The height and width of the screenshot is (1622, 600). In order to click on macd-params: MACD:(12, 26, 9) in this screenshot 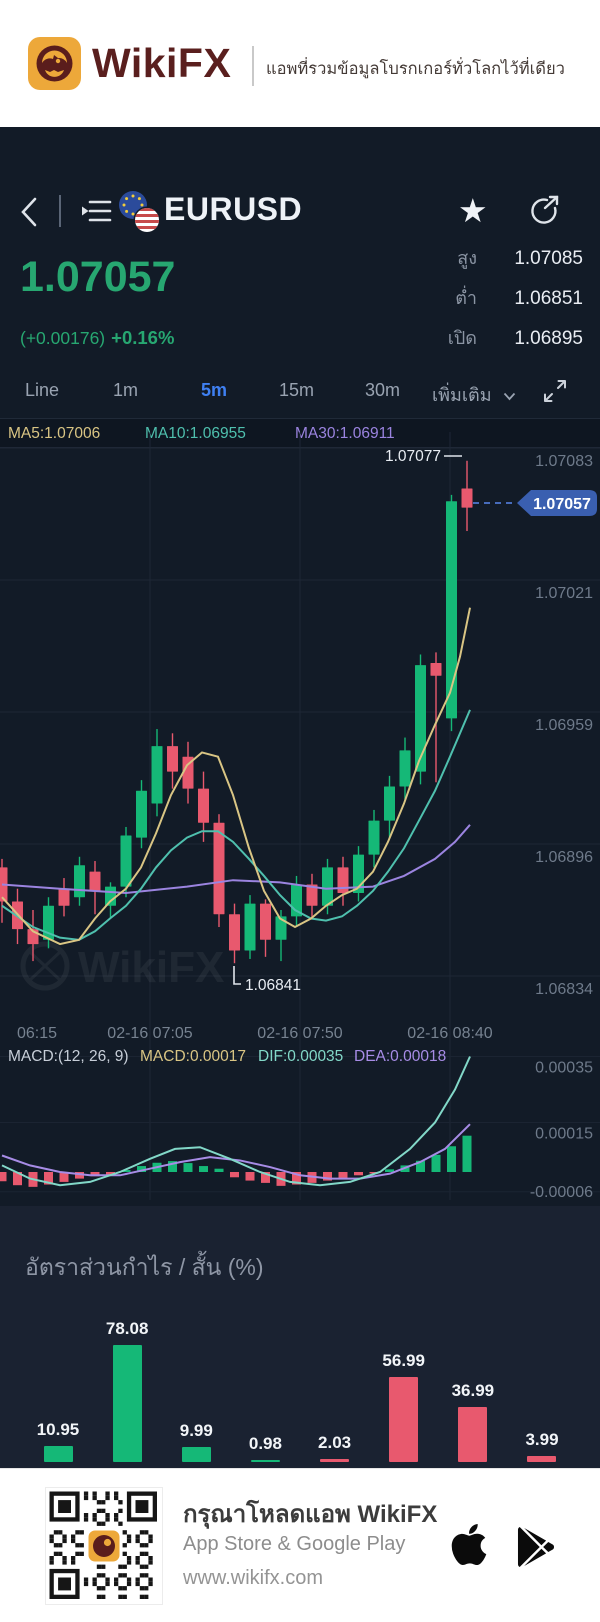, I will do `click(68, 1056)`.